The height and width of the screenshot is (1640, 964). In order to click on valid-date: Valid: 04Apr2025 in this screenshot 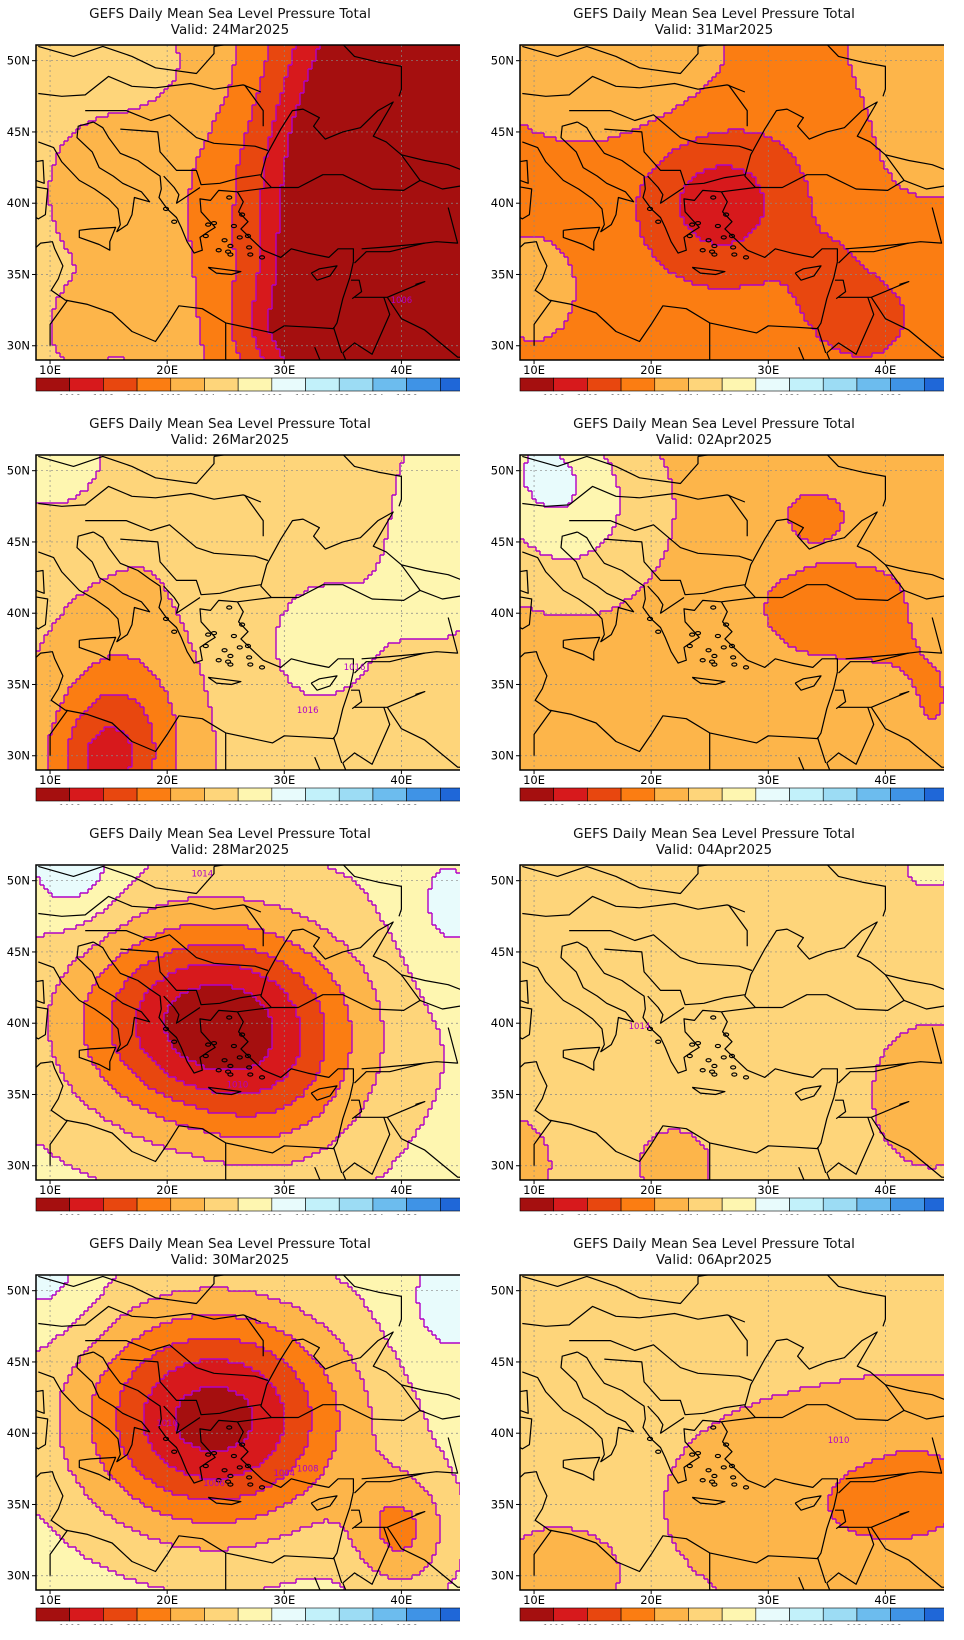, I will do `click(714, 850)`.